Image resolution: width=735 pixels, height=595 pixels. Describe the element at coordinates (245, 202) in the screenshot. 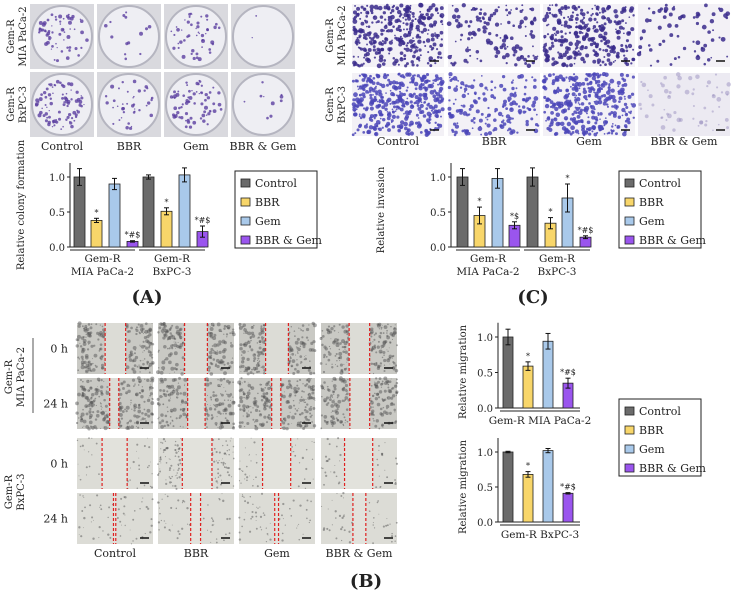

I see `legend-swatch` at that location.